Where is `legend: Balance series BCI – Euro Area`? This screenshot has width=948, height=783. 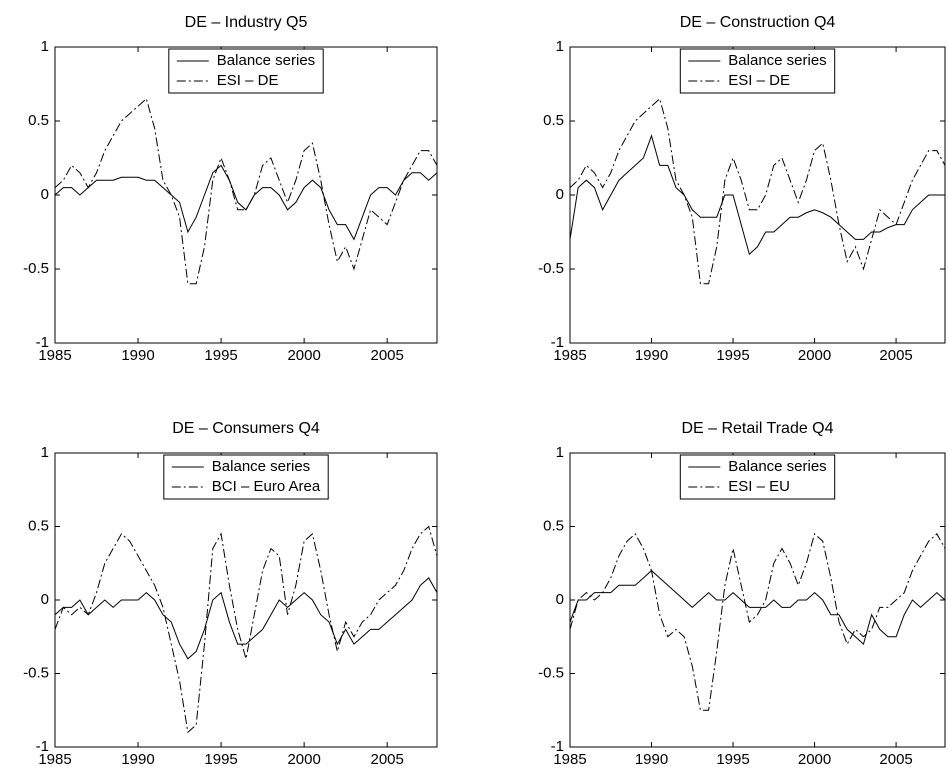 legend: Balance series BCI – Euro Area is located at coordinates (246, 477).